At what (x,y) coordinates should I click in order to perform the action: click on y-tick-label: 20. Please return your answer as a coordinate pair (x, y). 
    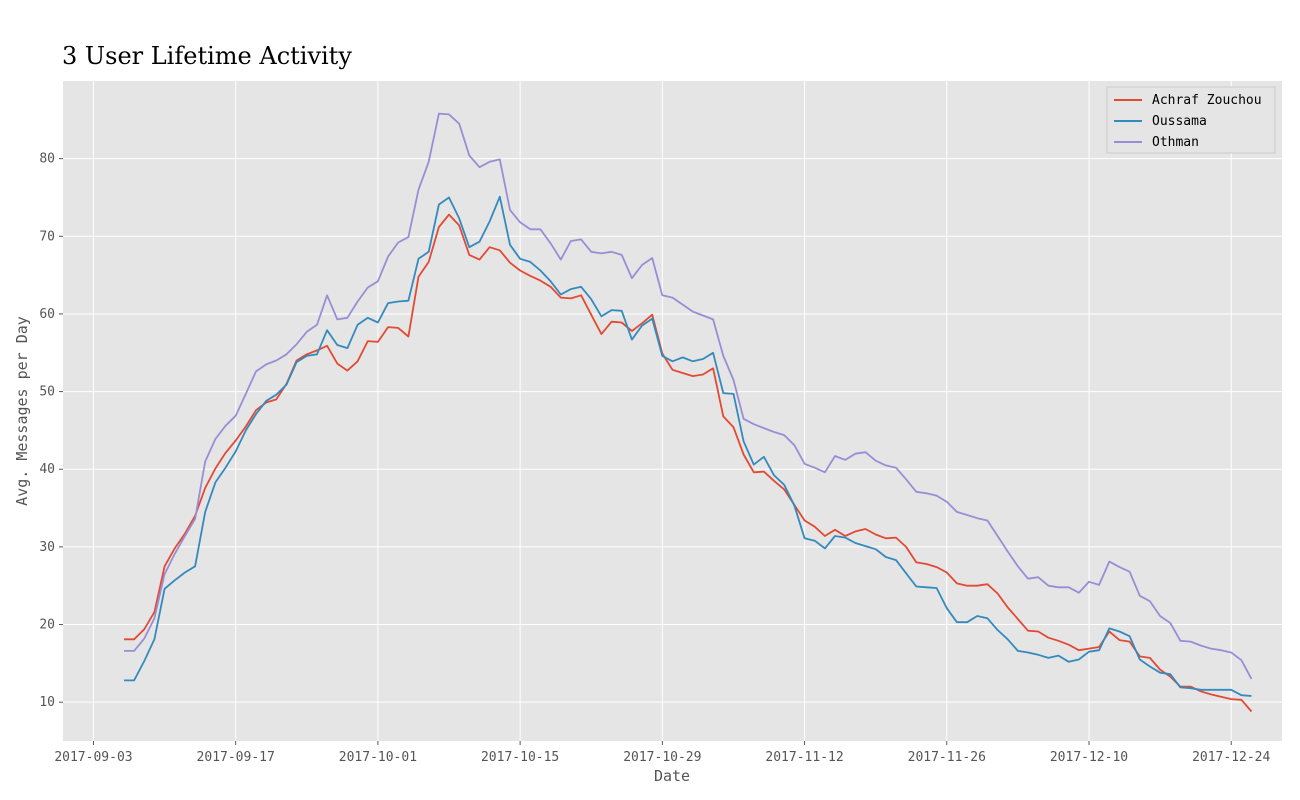
    Looking at the image, I should click on (47, 625).